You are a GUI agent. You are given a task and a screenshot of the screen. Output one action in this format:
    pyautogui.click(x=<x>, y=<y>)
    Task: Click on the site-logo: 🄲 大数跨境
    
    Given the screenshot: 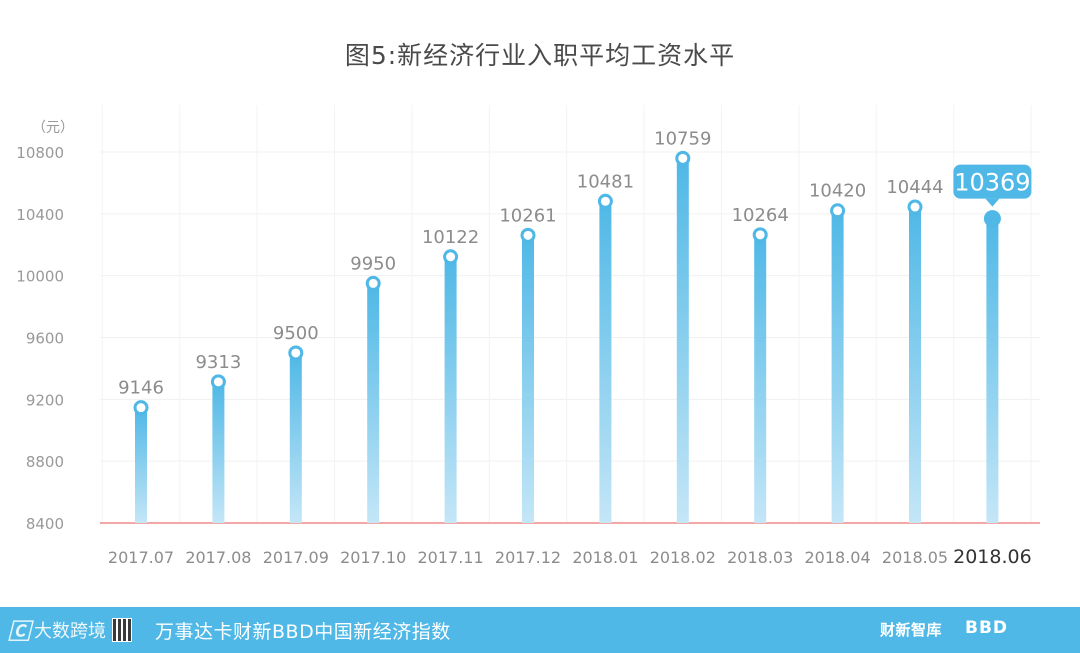 What is the action you would take?
    pyautogui.click(x=70, y=630)
    